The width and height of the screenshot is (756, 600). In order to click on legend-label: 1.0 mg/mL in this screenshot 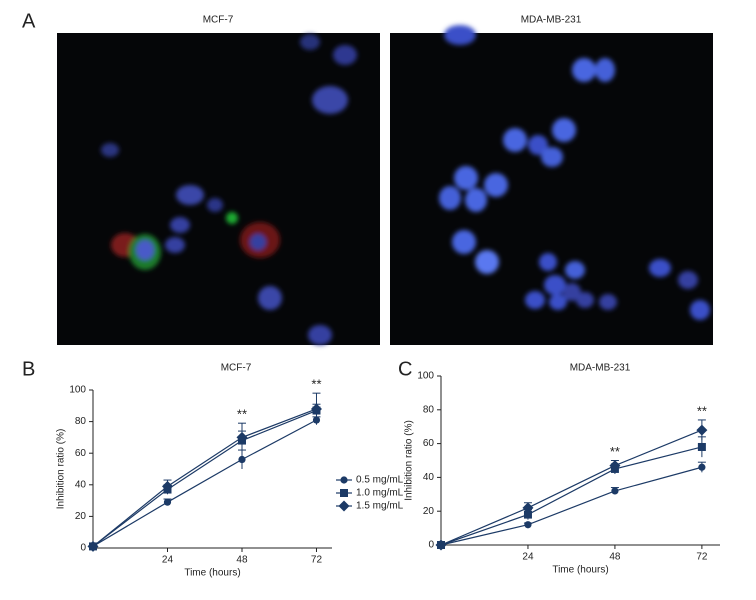, I will do `click(380, 493)`.